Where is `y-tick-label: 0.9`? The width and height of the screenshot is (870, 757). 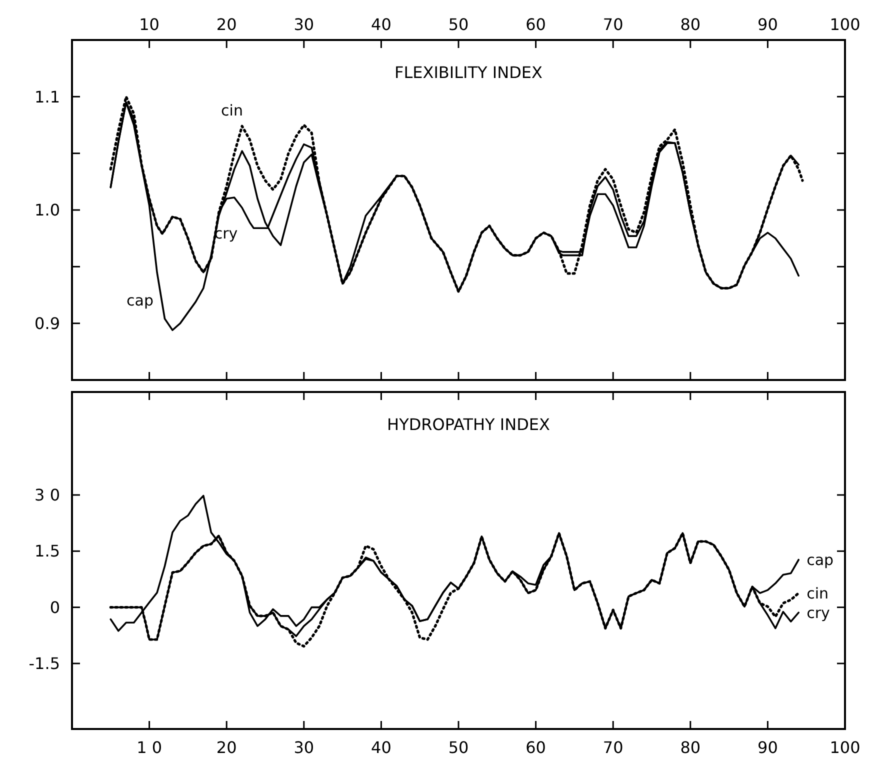
y-tick-label: 0.9 is located at coordinates (47, 323).